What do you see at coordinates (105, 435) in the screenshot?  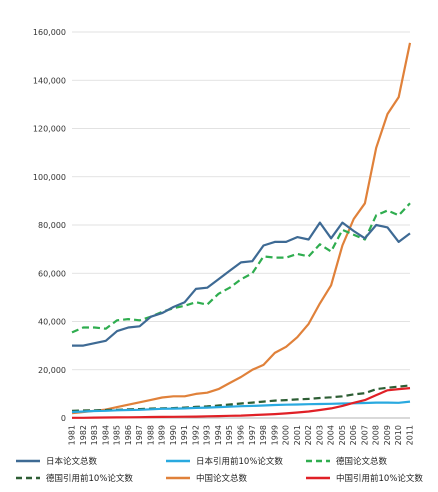 I see `x-tick-label: 1984` at bounding box center [105, 435].